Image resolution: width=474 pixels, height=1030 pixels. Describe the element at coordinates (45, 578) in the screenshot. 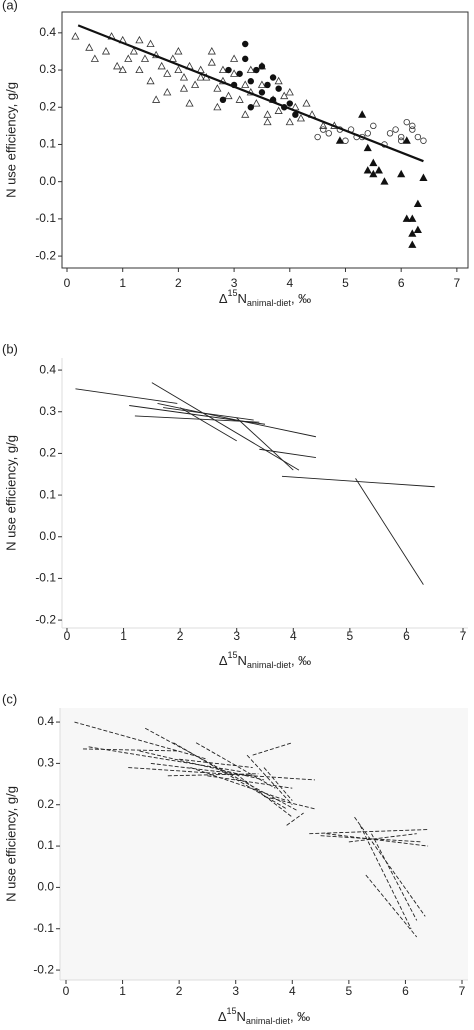

I see `y-tick-label: -0.1` at that location.